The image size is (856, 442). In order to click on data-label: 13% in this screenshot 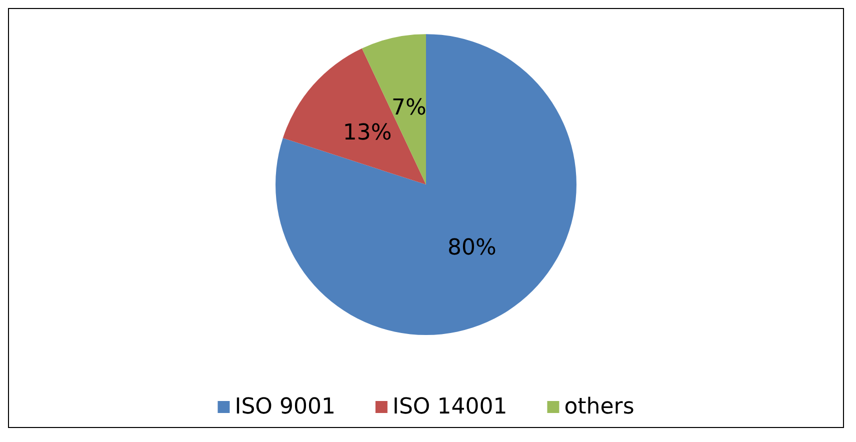, I will do `click(367, 133)`.